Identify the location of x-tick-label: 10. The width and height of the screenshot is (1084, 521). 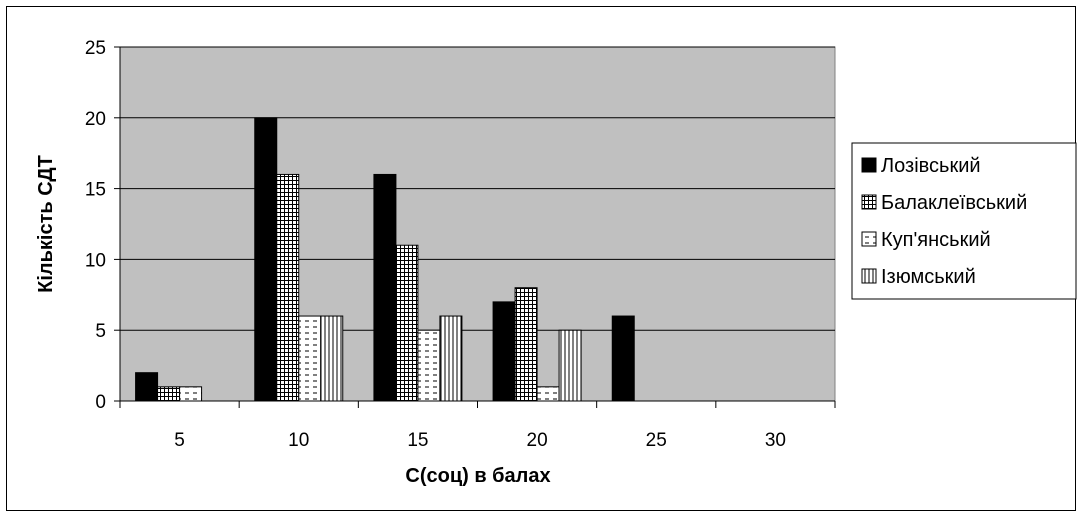
(298, 440).